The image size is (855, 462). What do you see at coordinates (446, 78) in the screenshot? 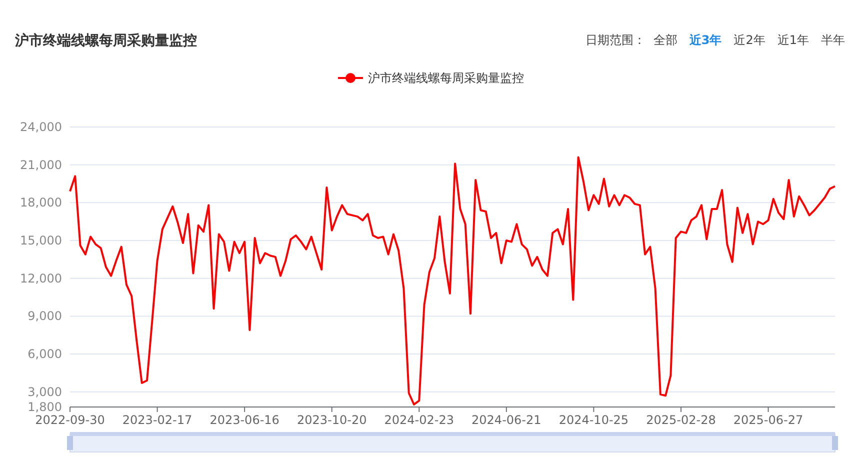
I see `legend-label: 沪市终端线螺每周采购量监控` at bounding box center [446, 78].